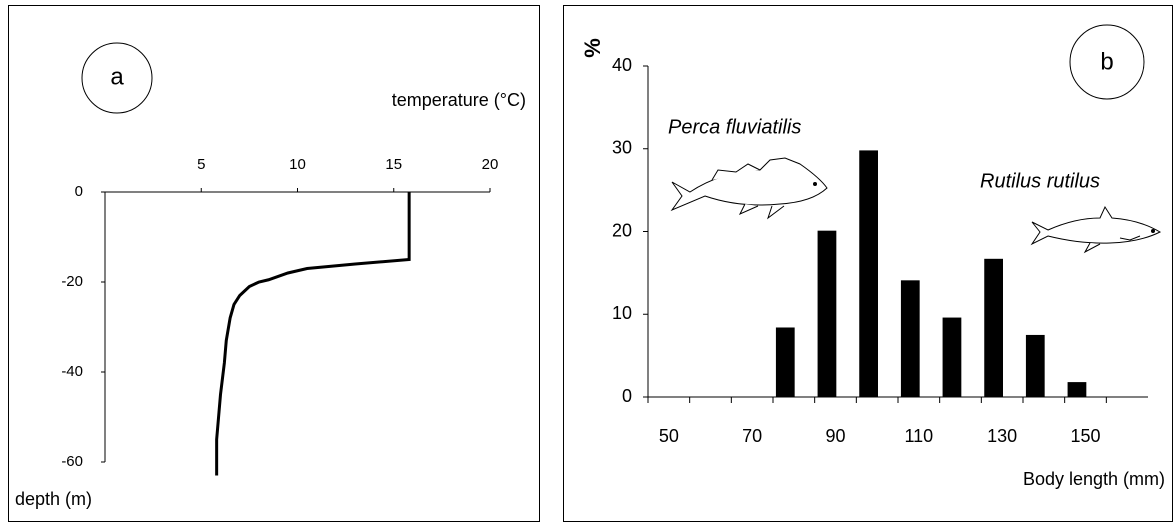 The width and height of the screenshot is (1174, 524). What do you see at coordinates (1096, 225) in the screenshot?
I see `roach-body` at bounding box center [1096, 225].